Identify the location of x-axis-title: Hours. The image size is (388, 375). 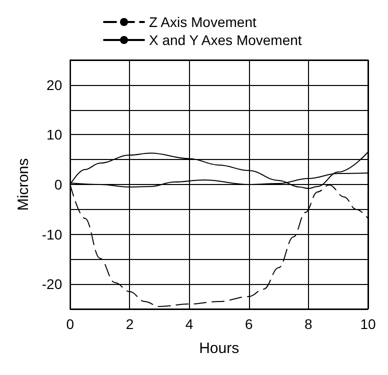
(219, 348).